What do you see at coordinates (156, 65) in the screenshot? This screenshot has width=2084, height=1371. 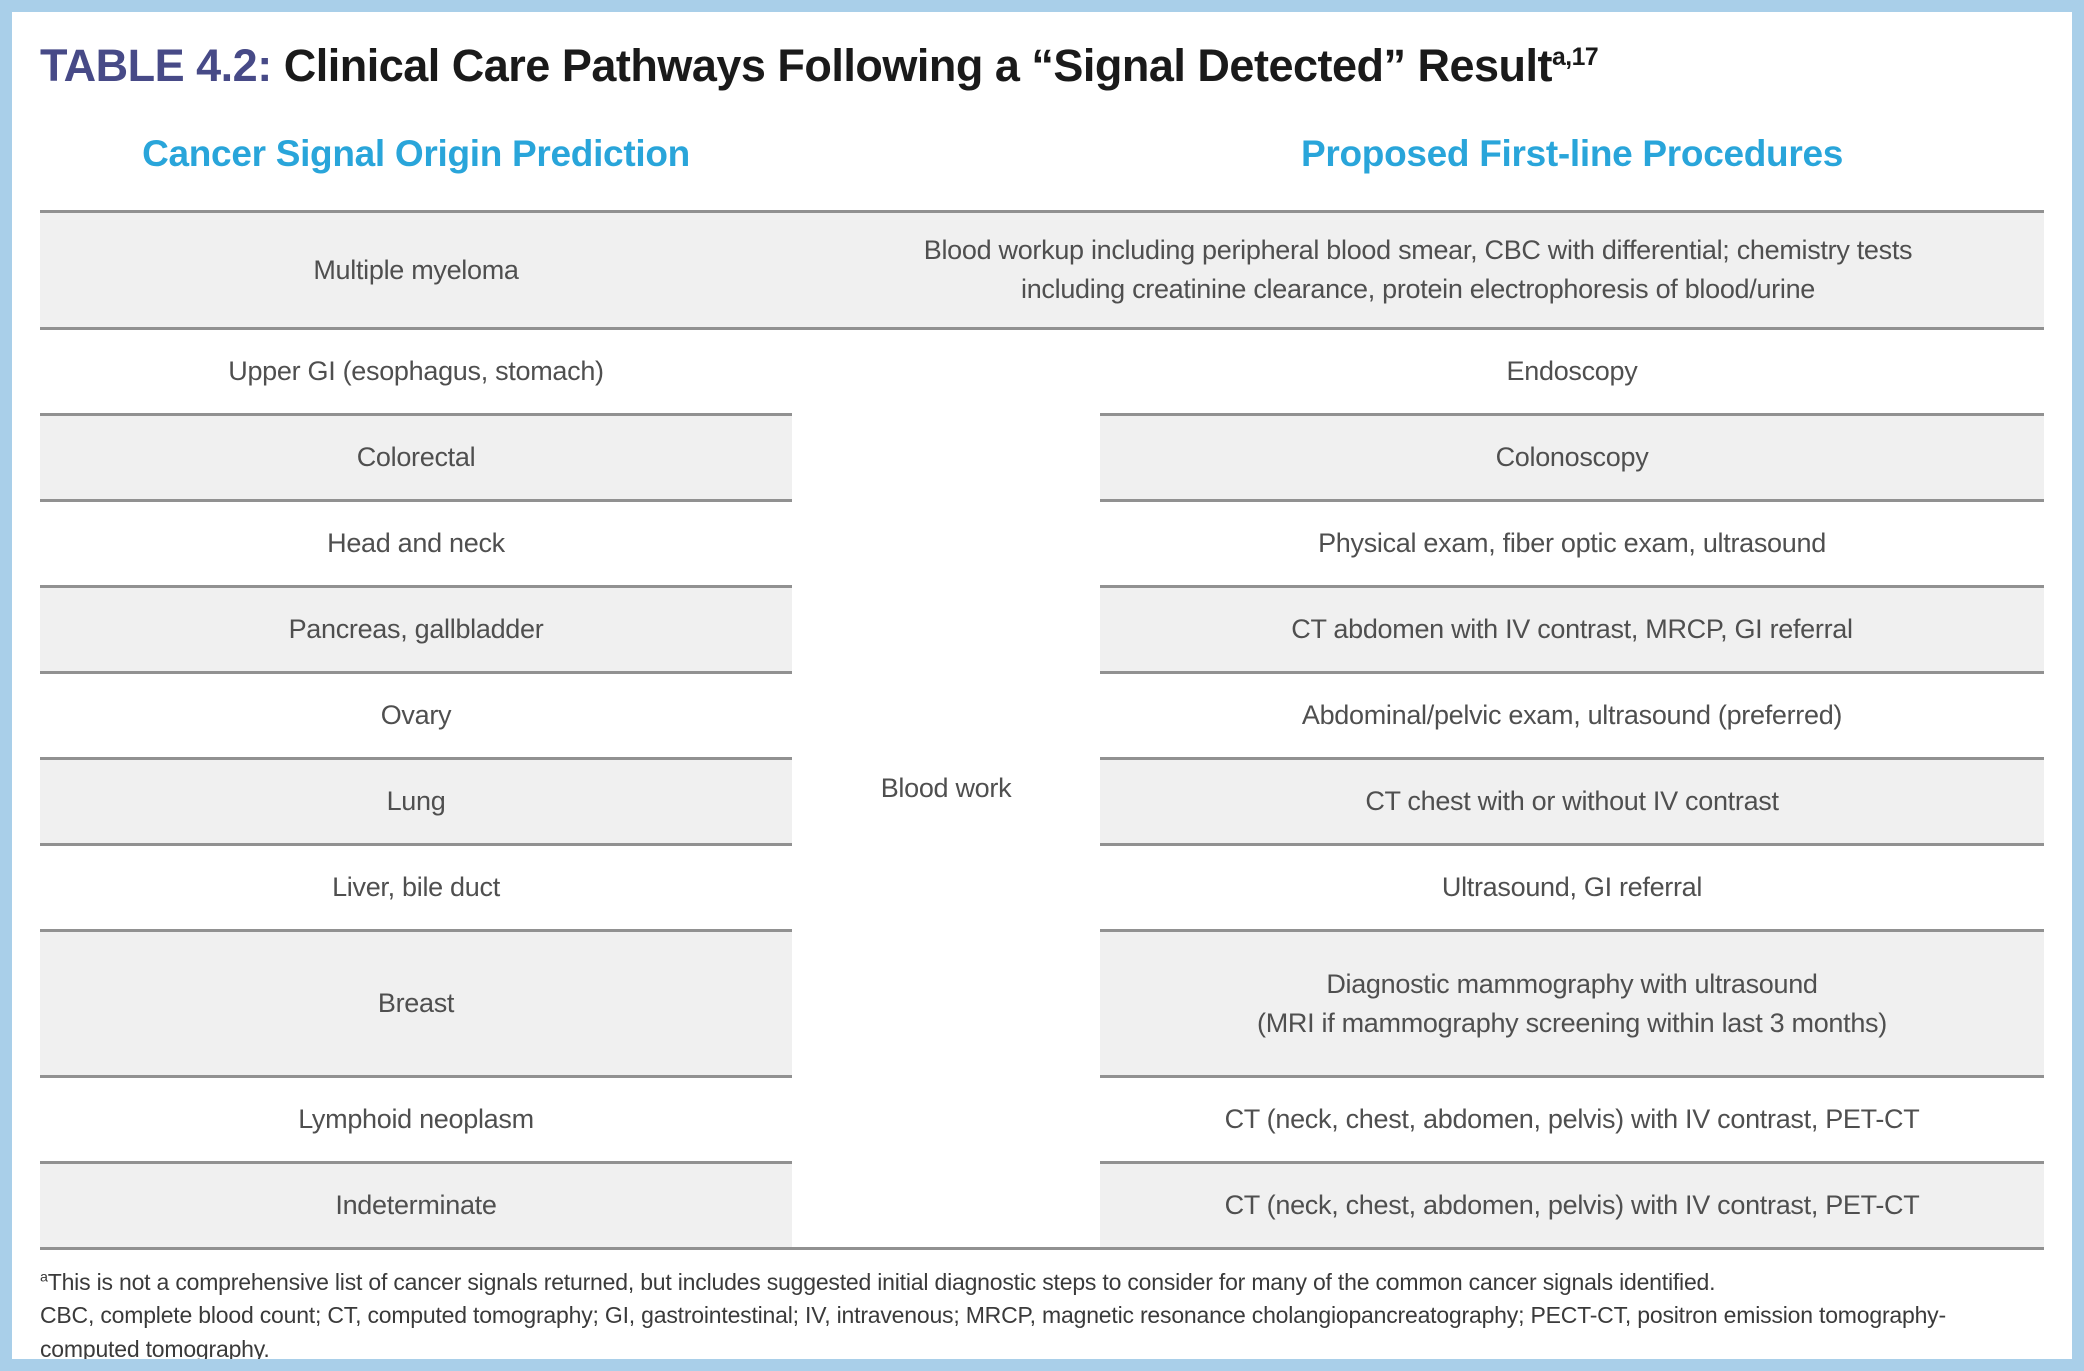 I see `table-number-label: TABLE 4.2:` at bounding box center [156, 65].